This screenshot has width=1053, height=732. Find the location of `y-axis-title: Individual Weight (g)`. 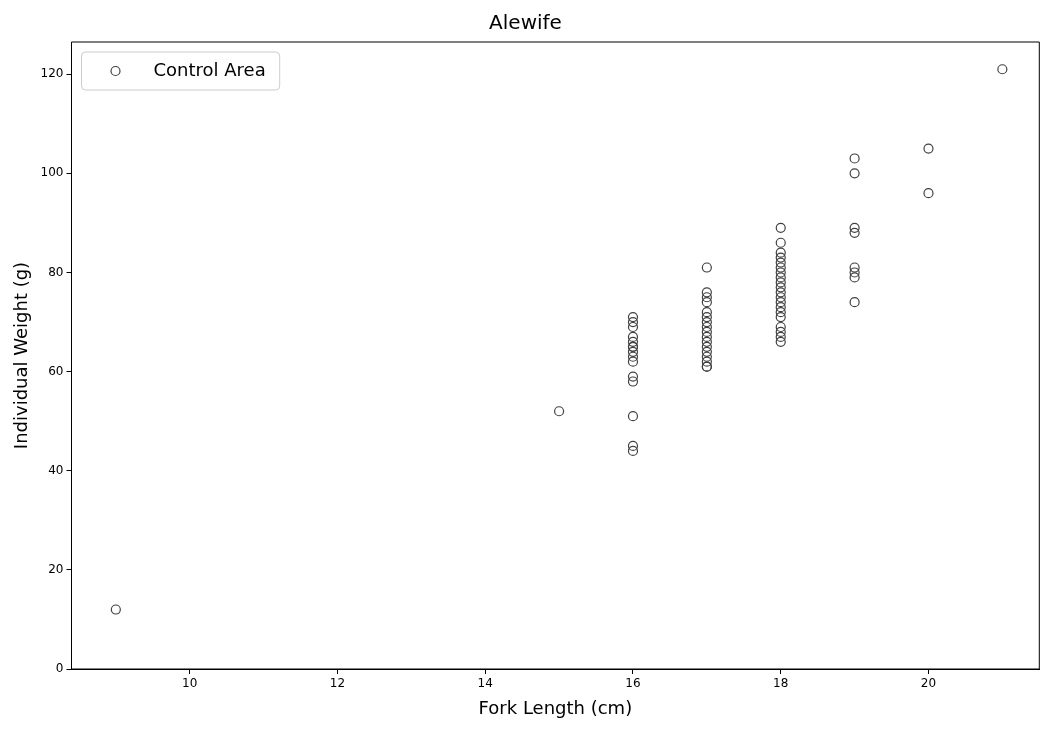

y-axis-title: Individual Weight (g) is located at coordinates (21, 355).